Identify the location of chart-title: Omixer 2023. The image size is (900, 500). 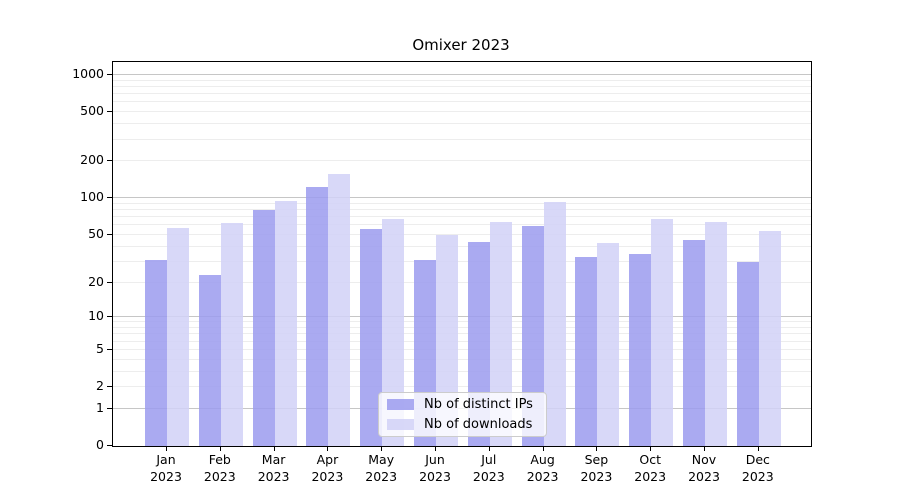
(461, 45).